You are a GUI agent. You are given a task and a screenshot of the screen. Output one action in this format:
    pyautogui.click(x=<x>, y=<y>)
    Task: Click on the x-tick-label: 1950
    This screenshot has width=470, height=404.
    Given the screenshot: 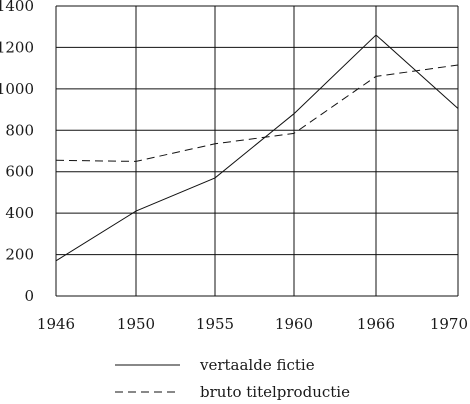 What is the action you would take?
    pyautogui.click(x=136, y=324)
    